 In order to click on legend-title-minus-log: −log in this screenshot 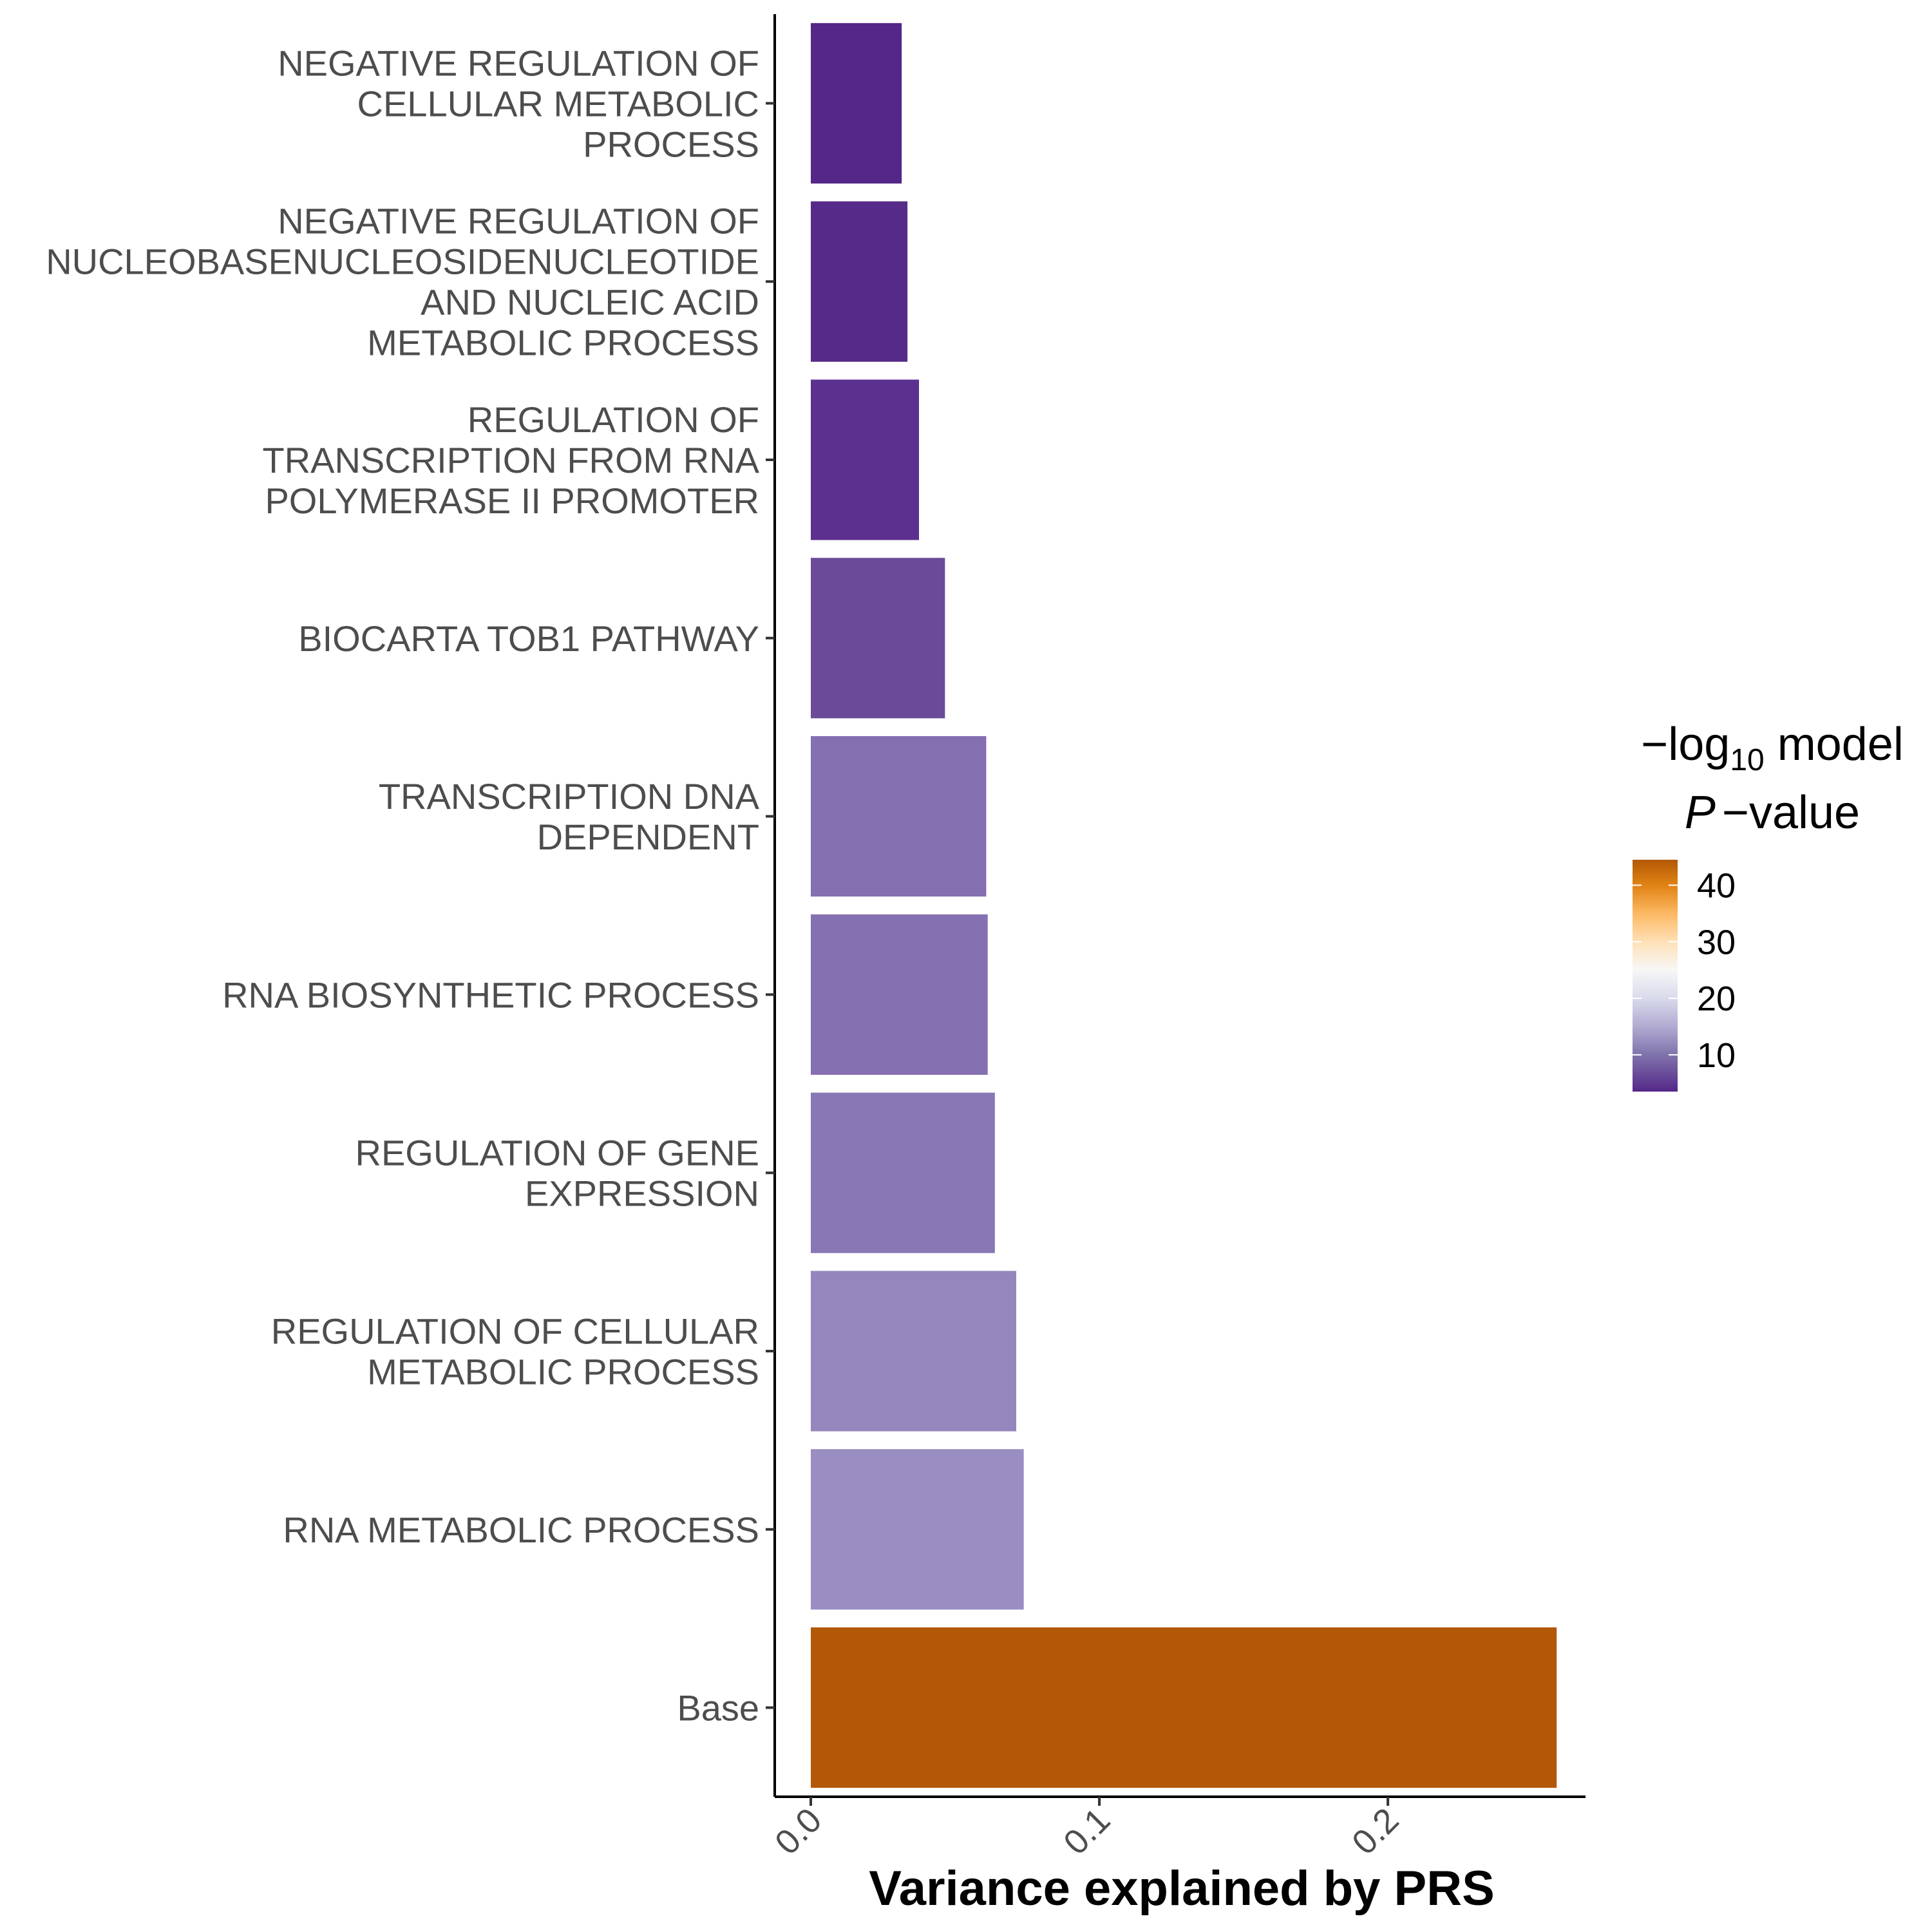, I will do `click(1686, 745)`.